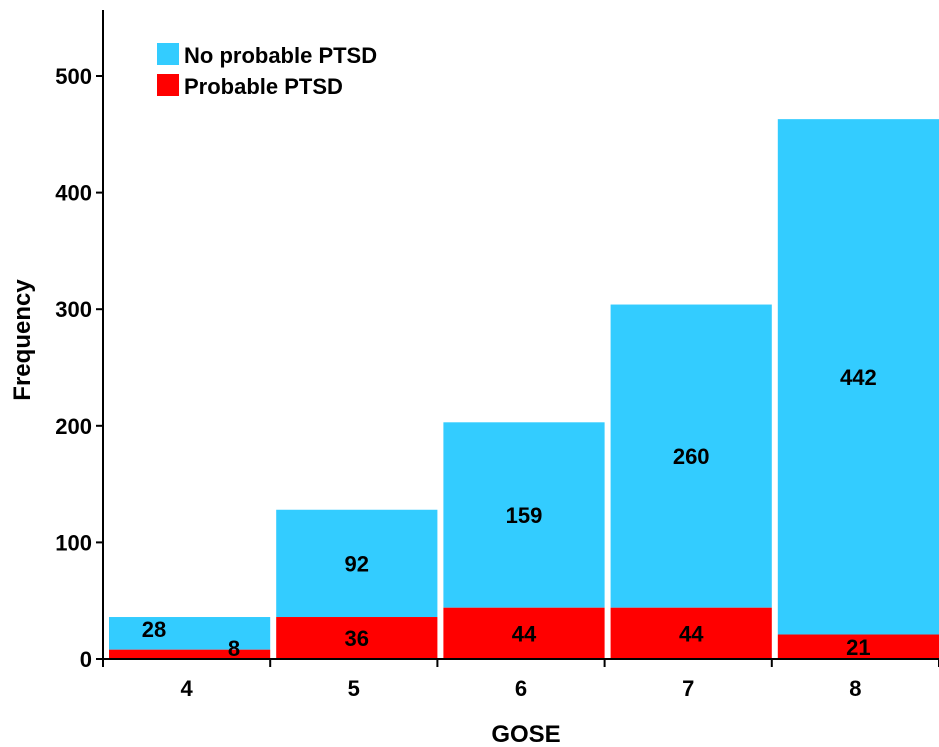 The image size is (939, 747). I want to click on legend: No probable PTSD Probable PTSD, so click(267, 71).